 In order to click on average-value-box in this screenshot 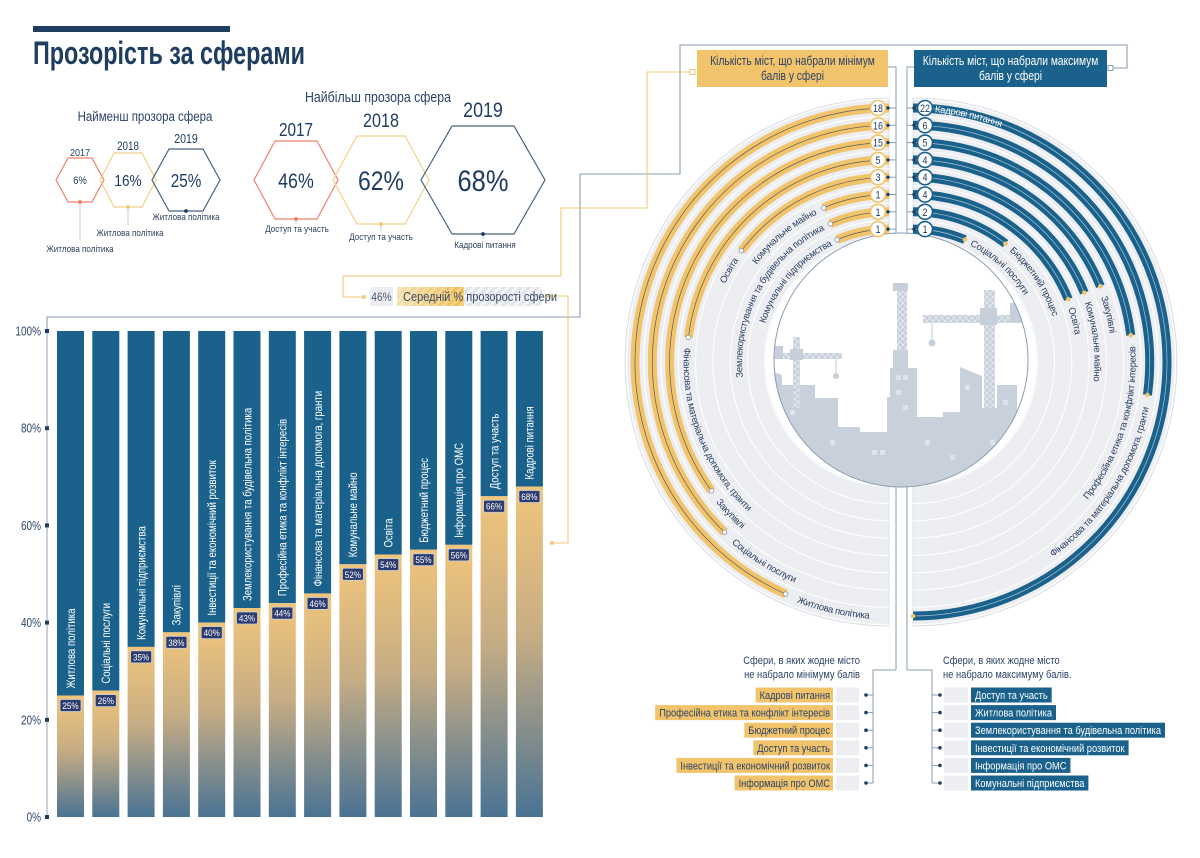, I will do `click(381, 296)`.